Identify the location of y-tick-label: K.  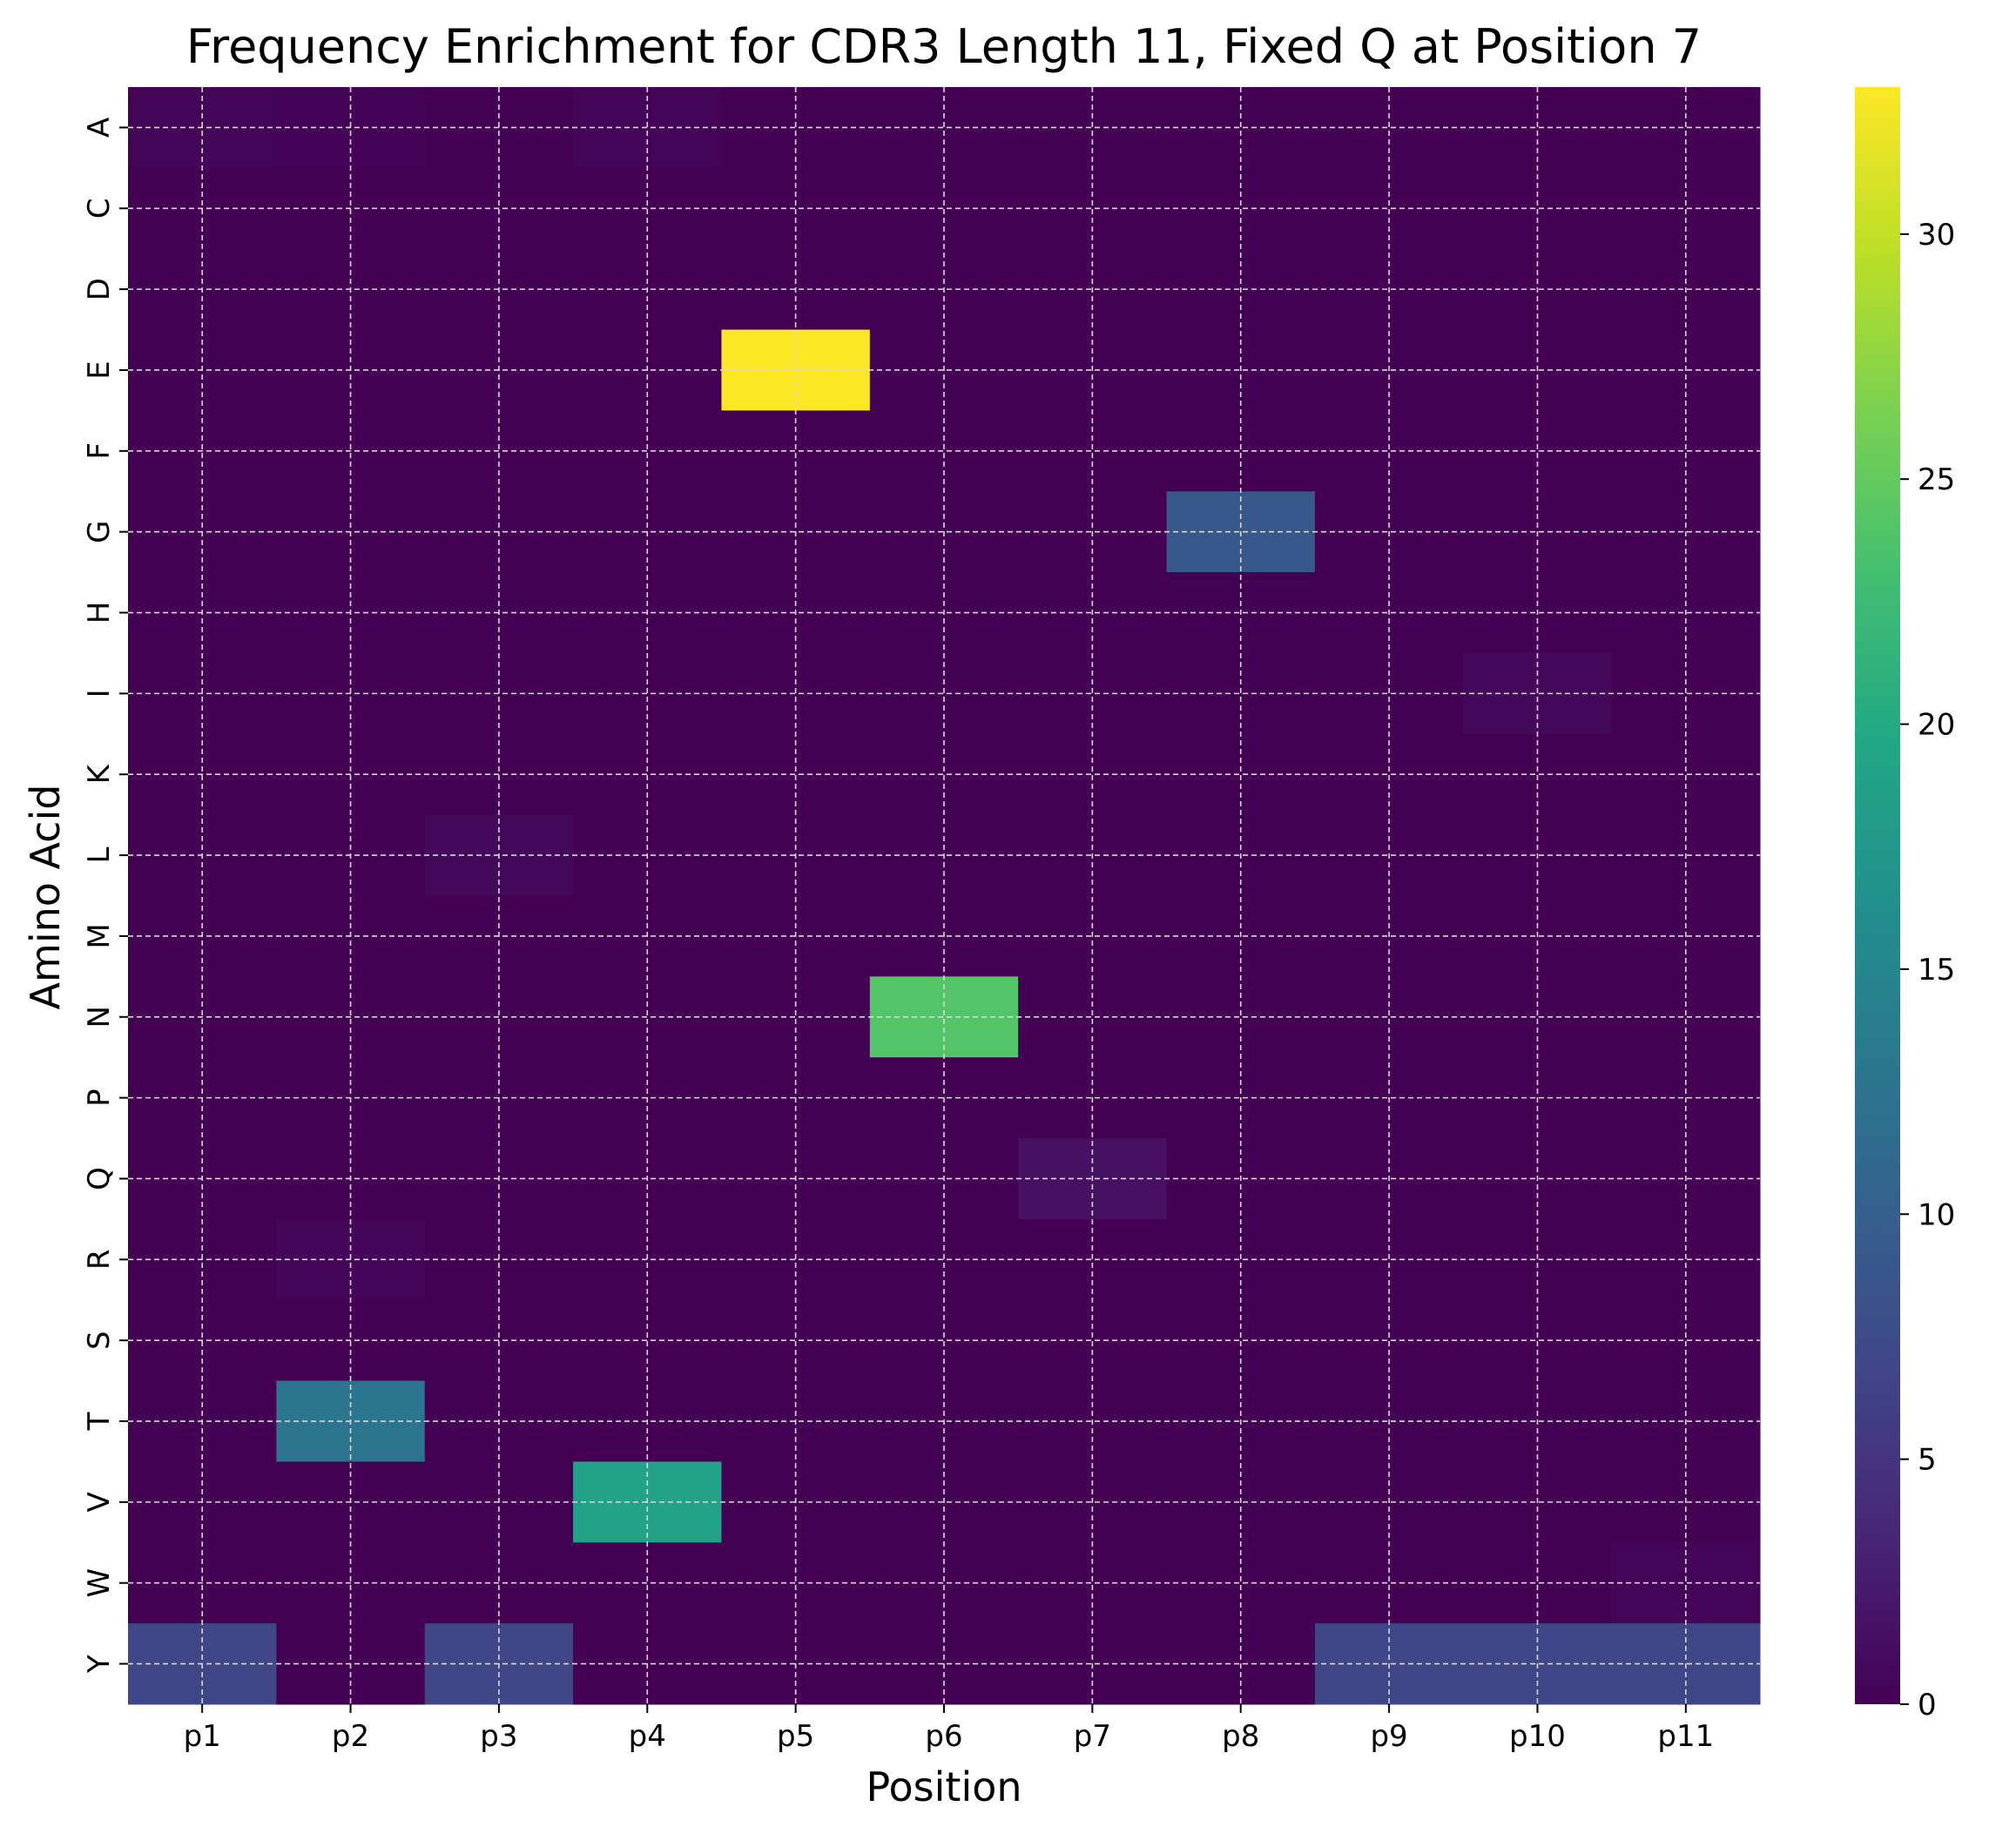
(100, 774).